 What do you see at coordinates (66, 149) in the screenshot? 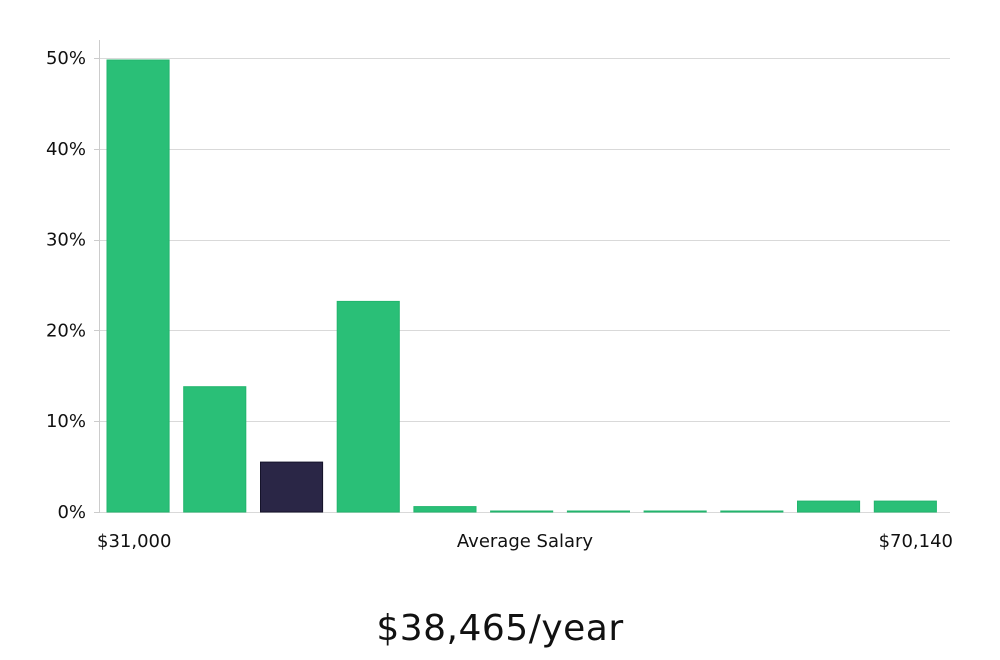
I see `y-tick-label: 40%` at bounding box center [66, 149].